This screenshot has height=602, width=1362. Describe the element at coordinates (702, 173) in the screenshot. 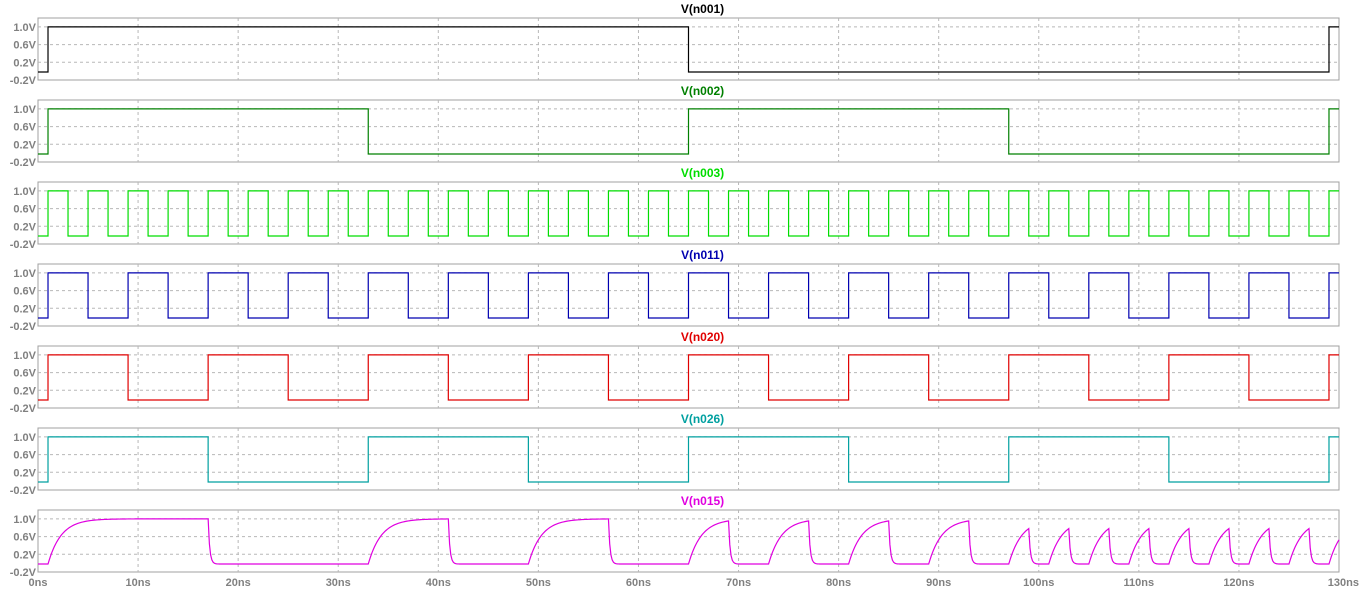

I see `trace-title-vn003: V(n003)` at that location.